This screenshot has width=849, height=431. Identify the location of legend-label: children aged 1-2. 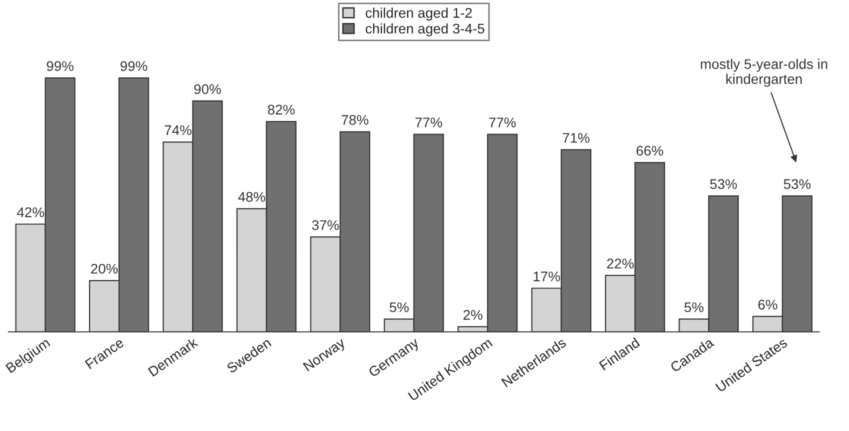
(419, 14).